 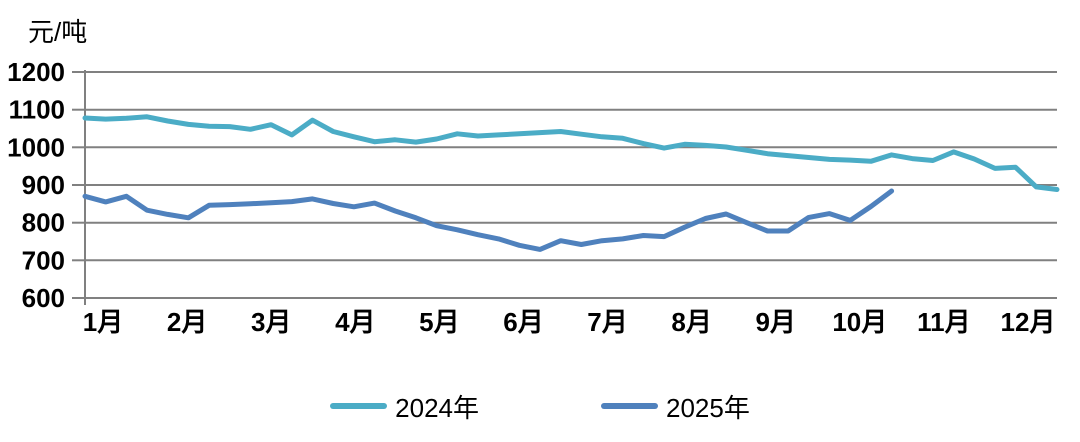 What do you see at coordinates (540, 406) in the screenshot?
I see `chart-legend: 2024年 2025年` at bounding box center [540, 406].